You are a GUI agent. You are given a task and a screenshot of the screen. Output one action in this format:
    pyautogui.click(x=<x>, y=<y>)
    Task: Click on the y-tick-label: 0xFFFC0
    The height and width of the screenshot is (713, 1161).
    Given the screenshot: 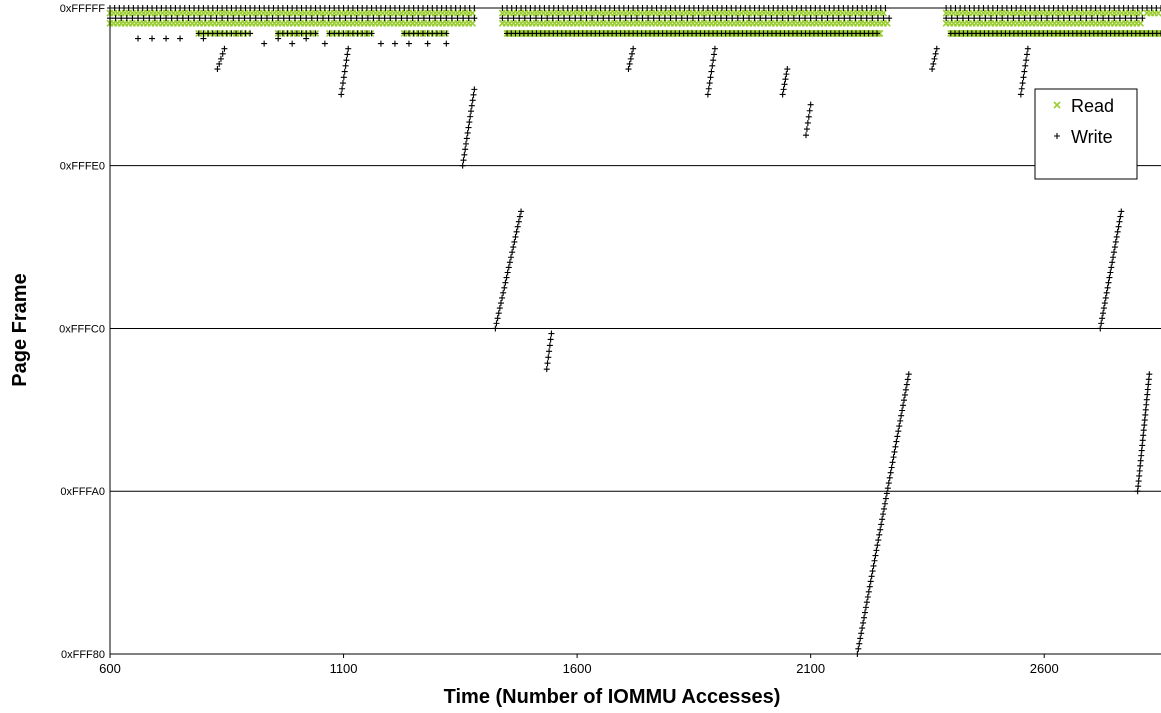 What is the action you would take?
    pyautogui.click(x=82, y=329)
    